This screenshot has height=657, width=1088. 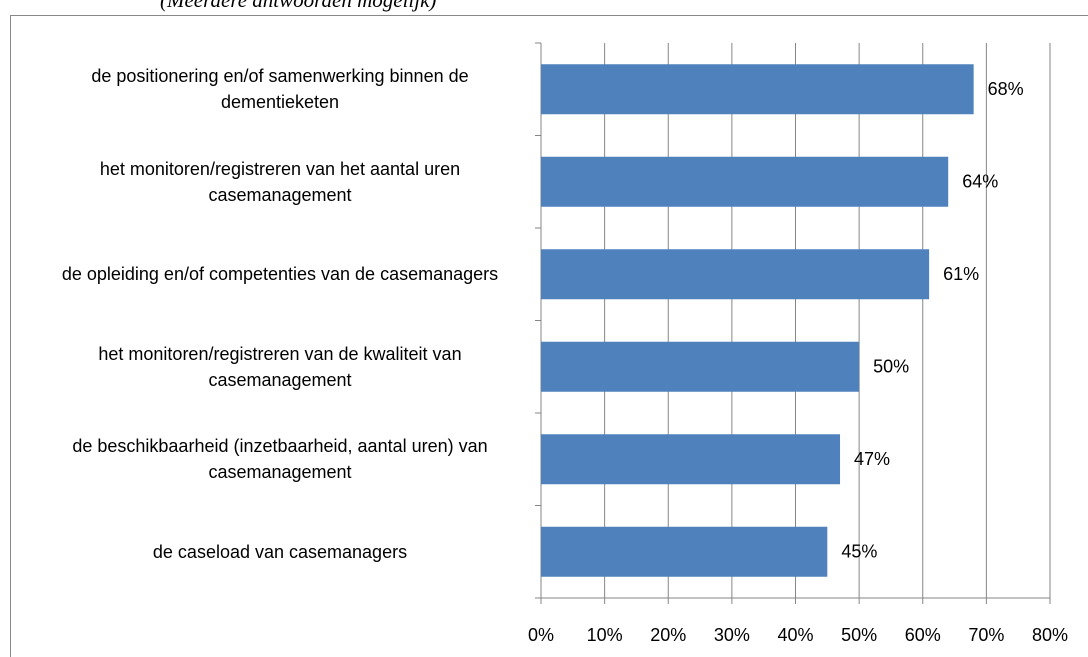 I want to click on x-tick-label: 30%, so click(x=732, y=635).